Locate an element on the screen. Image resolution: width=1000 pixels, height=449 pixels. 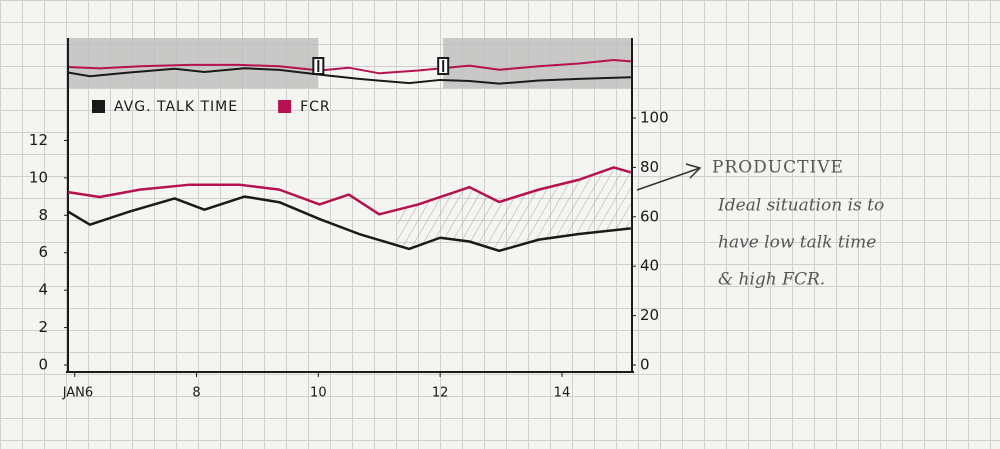
y2-tick-label: 60 is located at coordinates (649, 216).